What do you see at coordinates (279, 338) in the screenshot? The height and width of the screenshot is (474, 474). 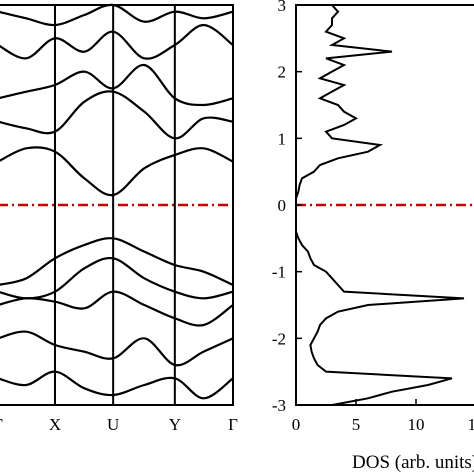 I see `y-tick-label: -2` at bounding box center [279, 338].